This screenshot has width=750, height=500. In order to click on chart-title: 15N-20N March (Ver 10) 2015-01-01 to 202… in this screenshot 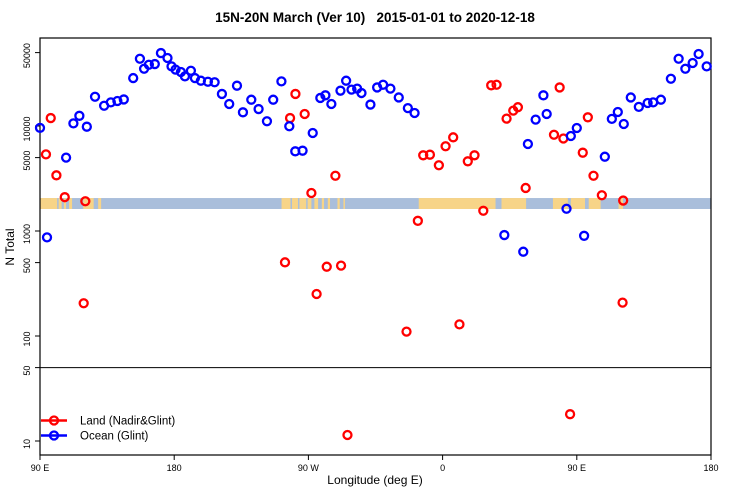, I will do `click(375, 17)`.